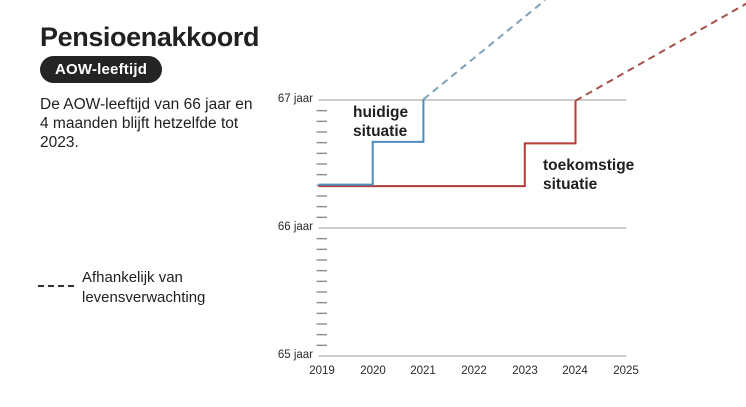  I want to click on current-situation-label: huidige situatie, so click(381, 122).